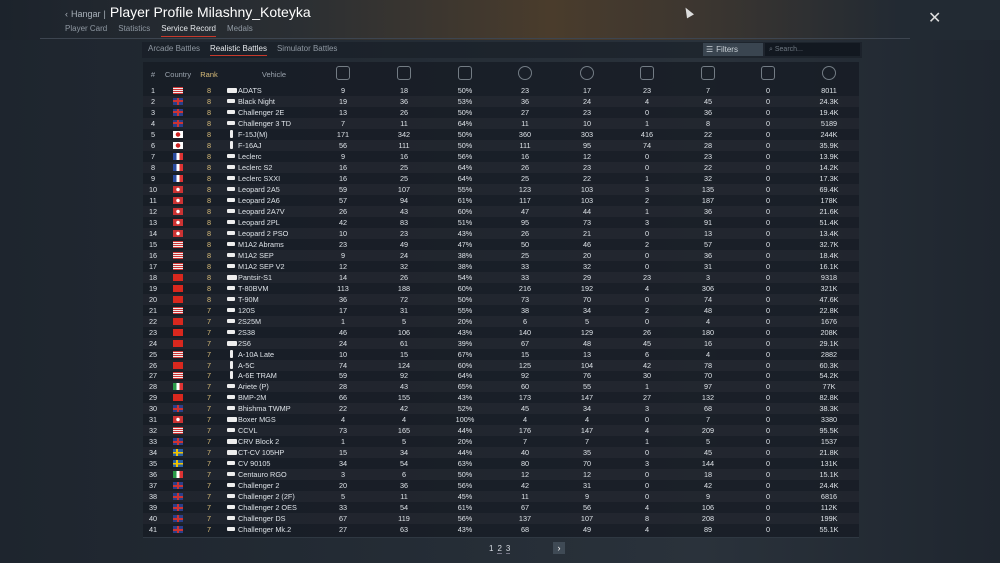  Describe the element at coordinates (253, 134) in the screenshot. I see `vehicle-name: F-15J(M)` at that location.